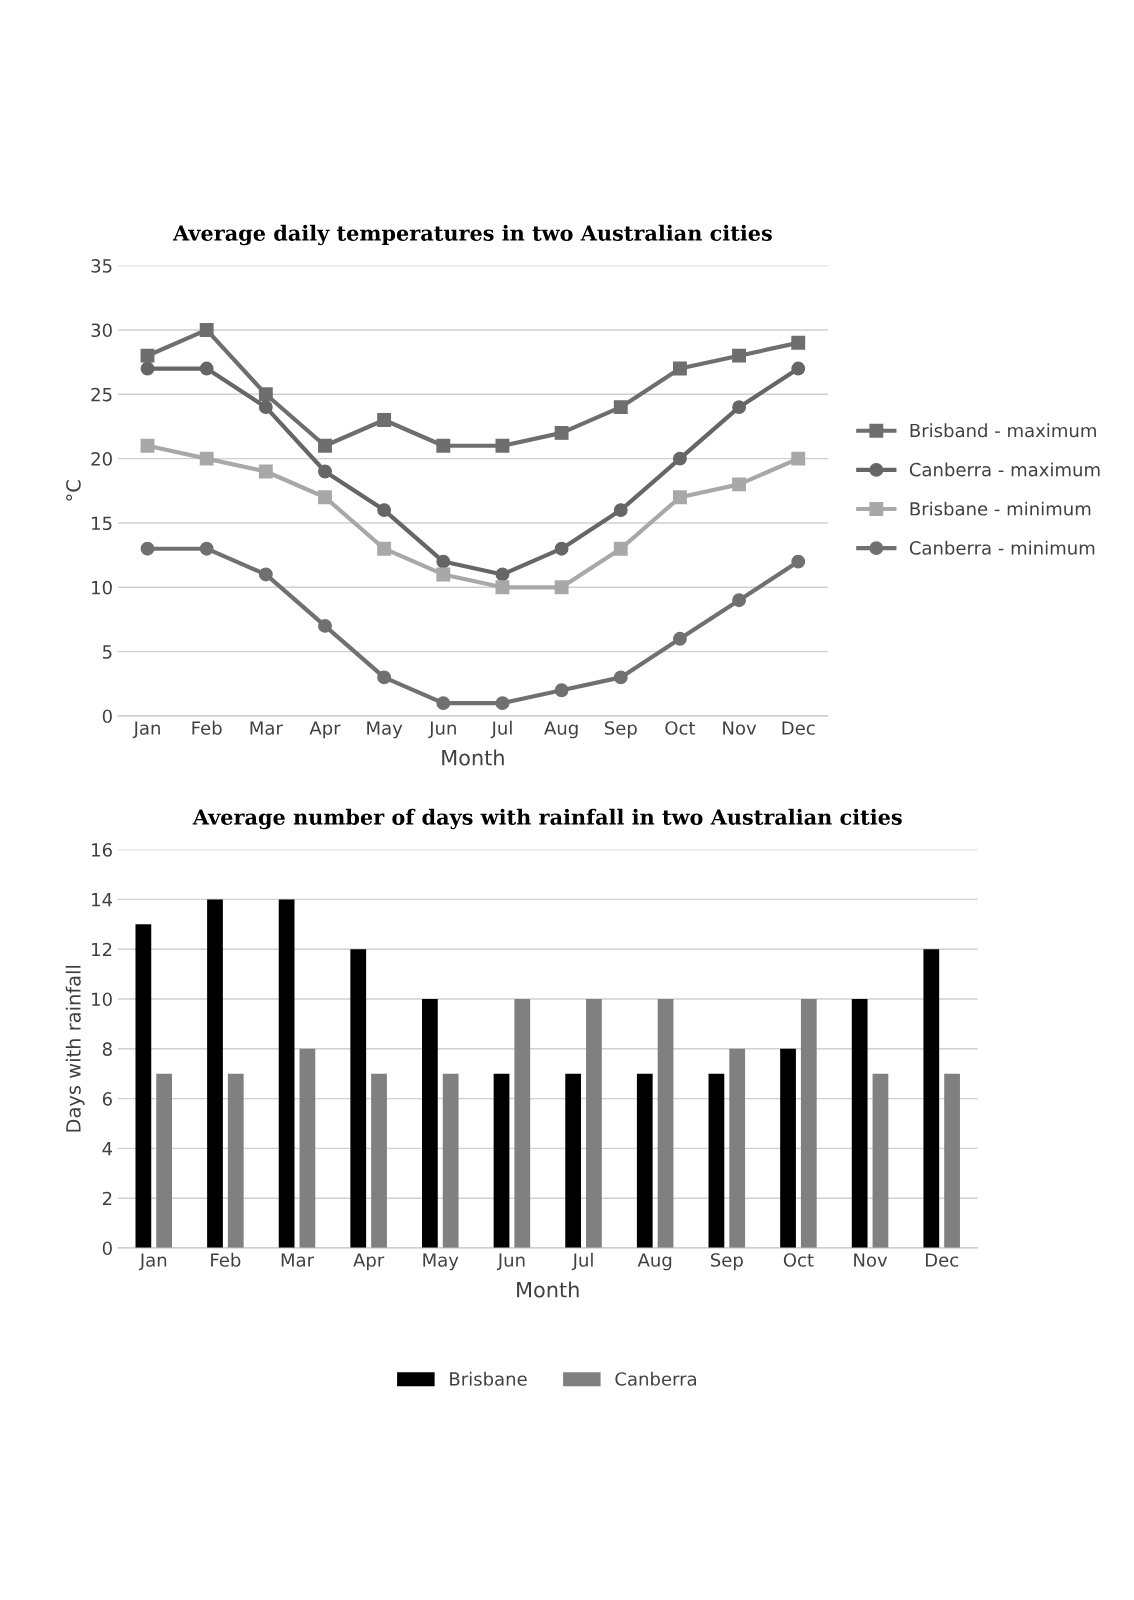 The height and width of the screenshot is (1600, 1134). I want to click on legend-label: Brisband - maximum, so click(1003, 430).